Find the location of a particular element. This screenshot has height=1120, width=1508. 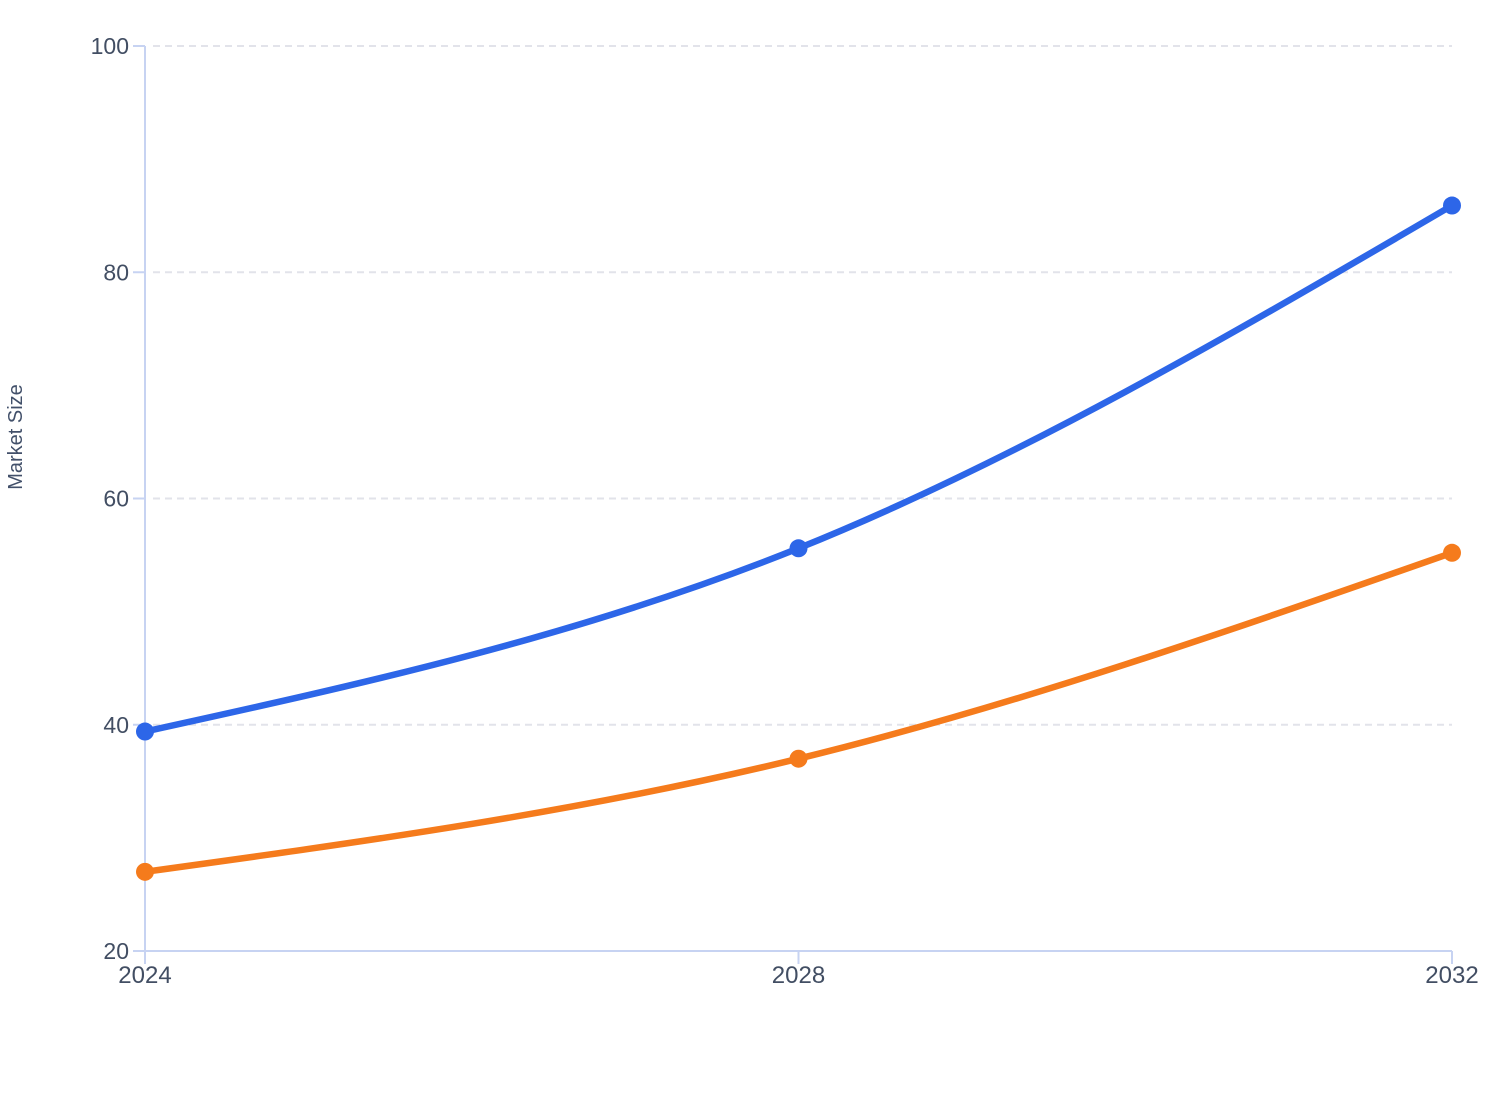

y-tick-label: 80 is located at coordinates (116, 272).